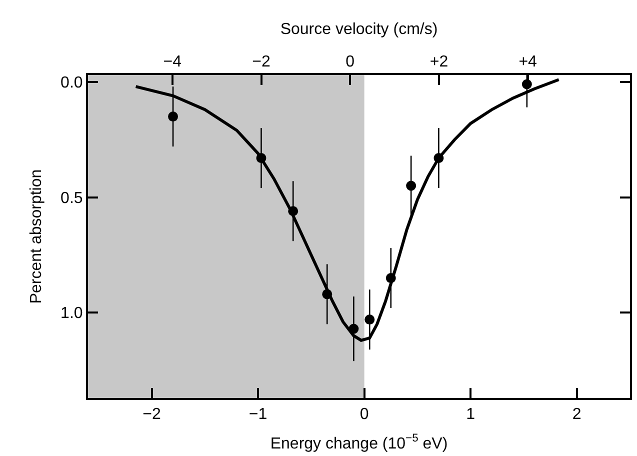 This screenshot has height=456, width=637. What do you see at coordinates (364, 415) in the screenshot?
I see `x-tick-label: 0` at bounding box center [364, 415].